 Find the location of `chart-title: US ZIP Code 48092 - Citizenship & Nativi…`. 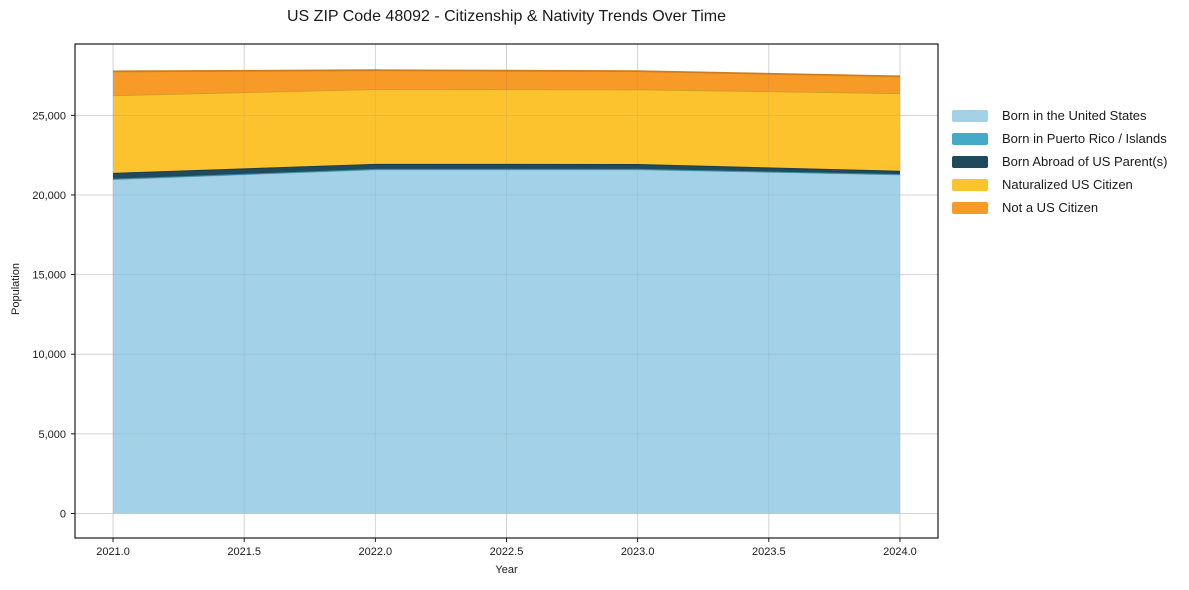

chart-title: US ZIP Code 48092 - Citizenship & Nativi… is located at coordinates (506, 16).